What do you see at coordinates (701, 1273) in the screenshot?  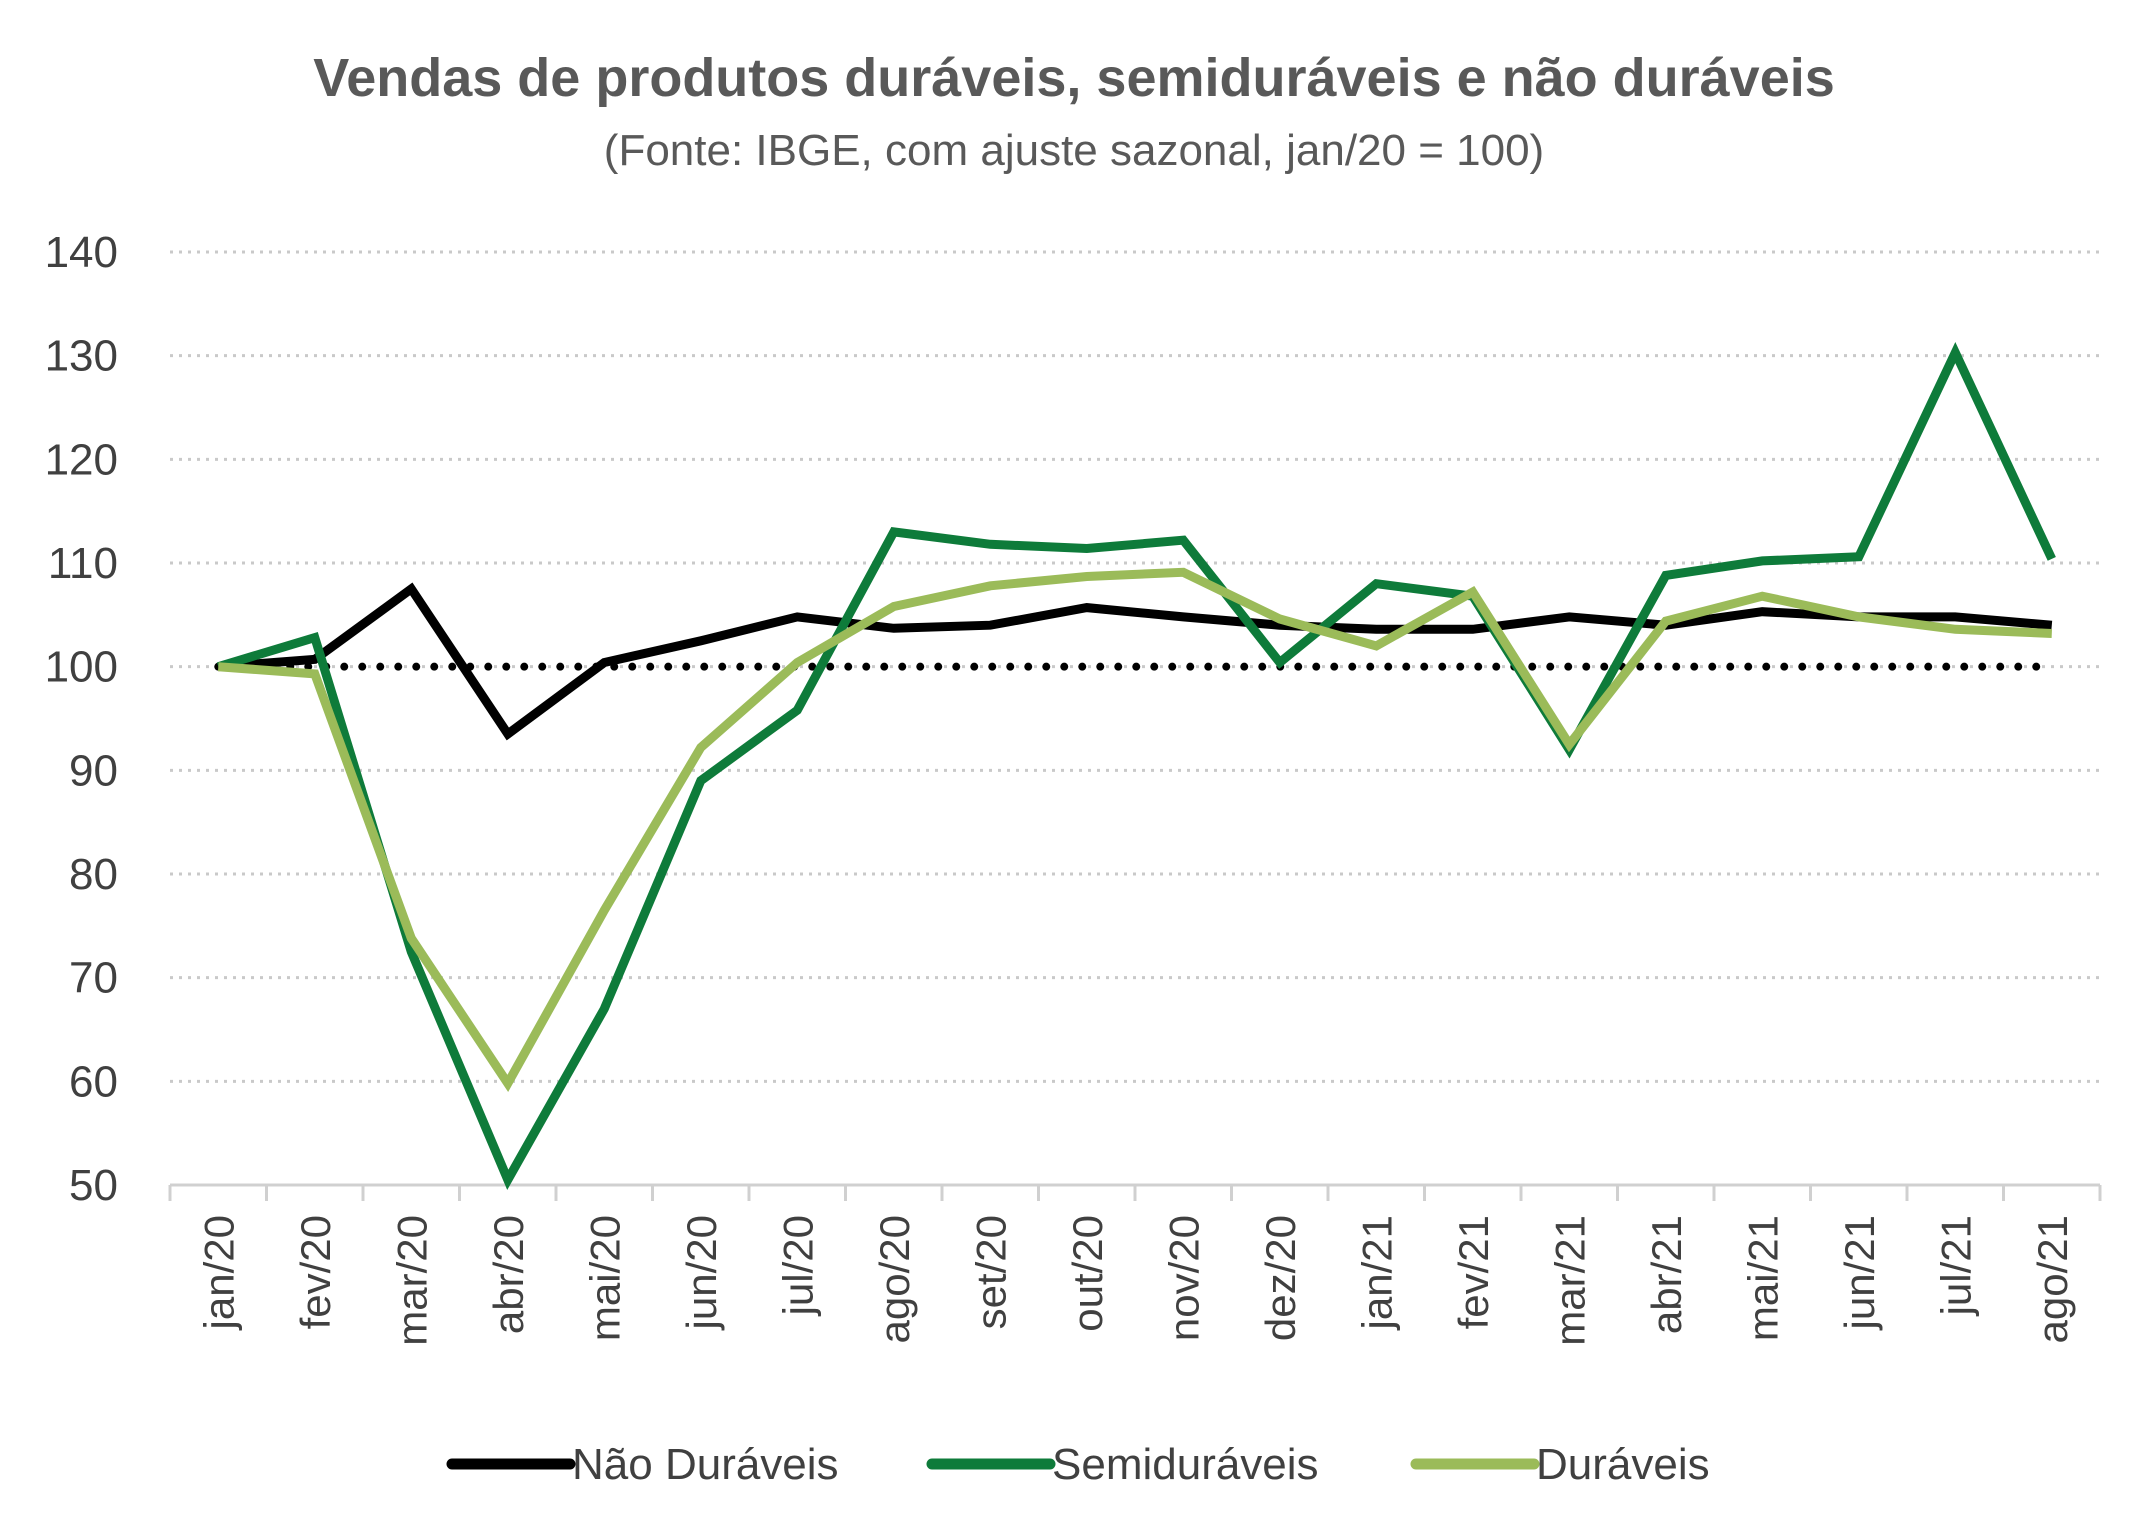 I see `x-tick-label-jun-20: jun/20` at bounding box center [701, 1273].